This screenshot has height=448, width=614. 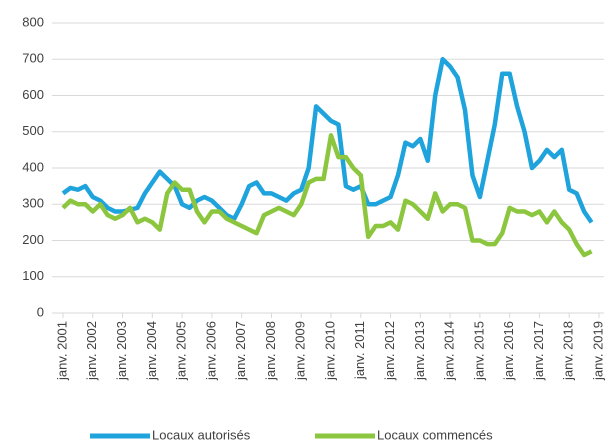 What do you see at coordinates (181, 351) in the screenshot?
I see `x-tick-label: janv. 2005` at bounding box center [181, 351].